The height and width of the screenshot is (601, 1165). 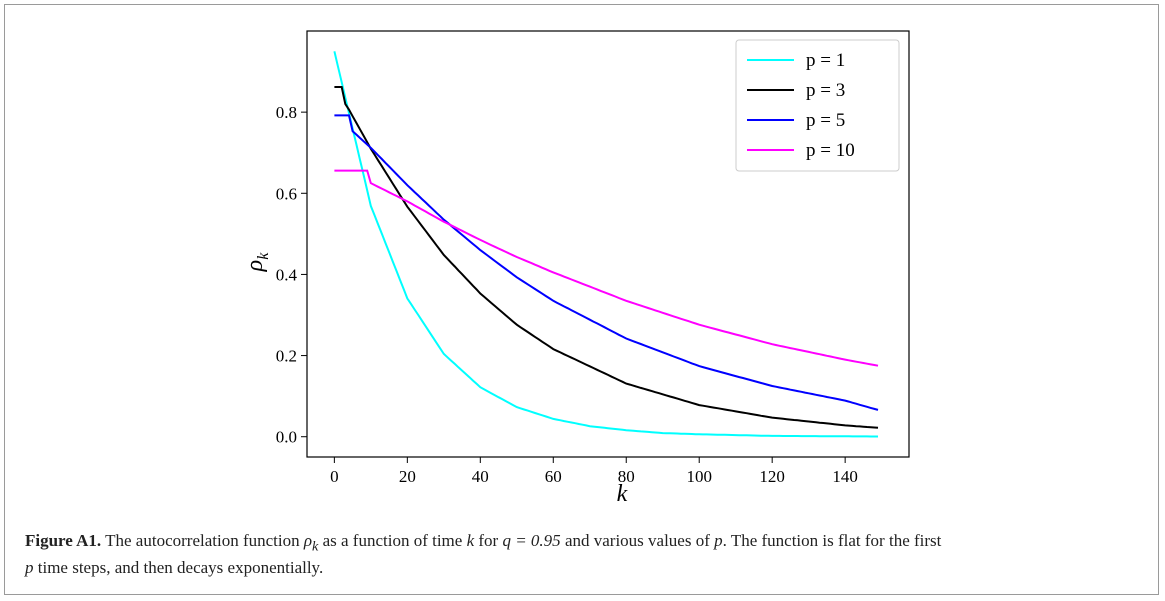 What do you see at coordinates (392, 540) in the screenshot?
I see `caption-text-2: as a function of time` at bounding box center [392, 540].